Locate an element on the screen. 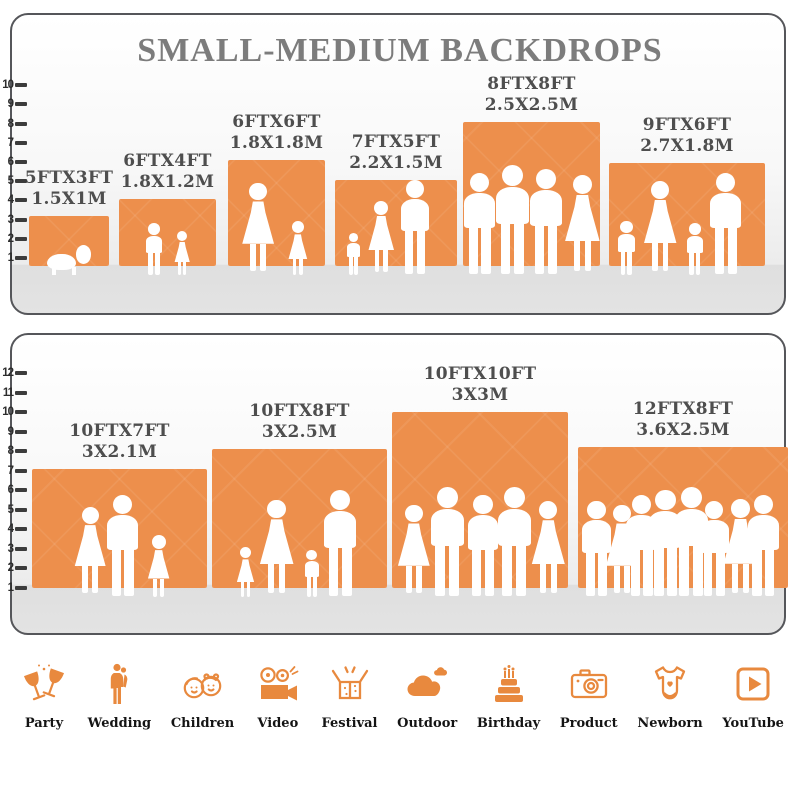  size-m-text: 3X3M is located at coordinates (480, 394).